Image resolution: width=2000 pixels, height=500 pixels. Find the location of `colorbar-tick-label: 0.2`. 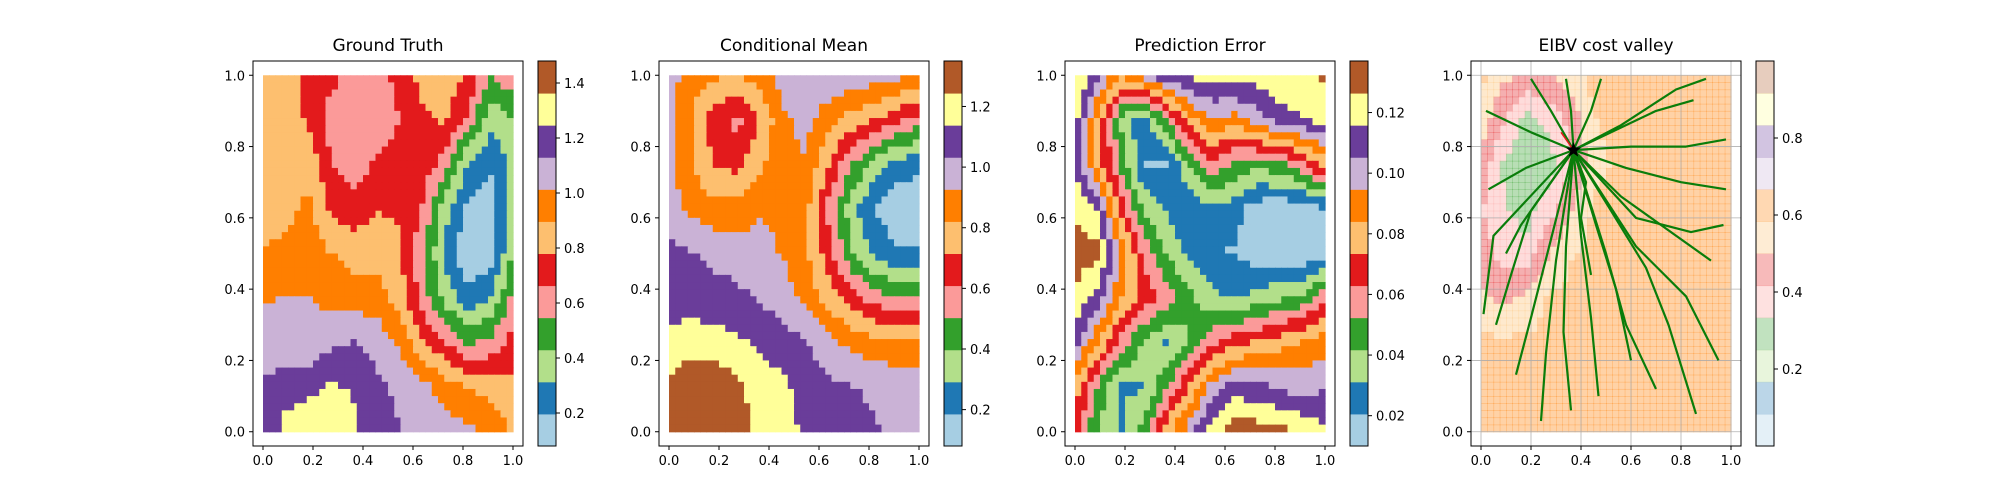

colorbar-tick-label: 0.2 is located at coordinates (574, 414).